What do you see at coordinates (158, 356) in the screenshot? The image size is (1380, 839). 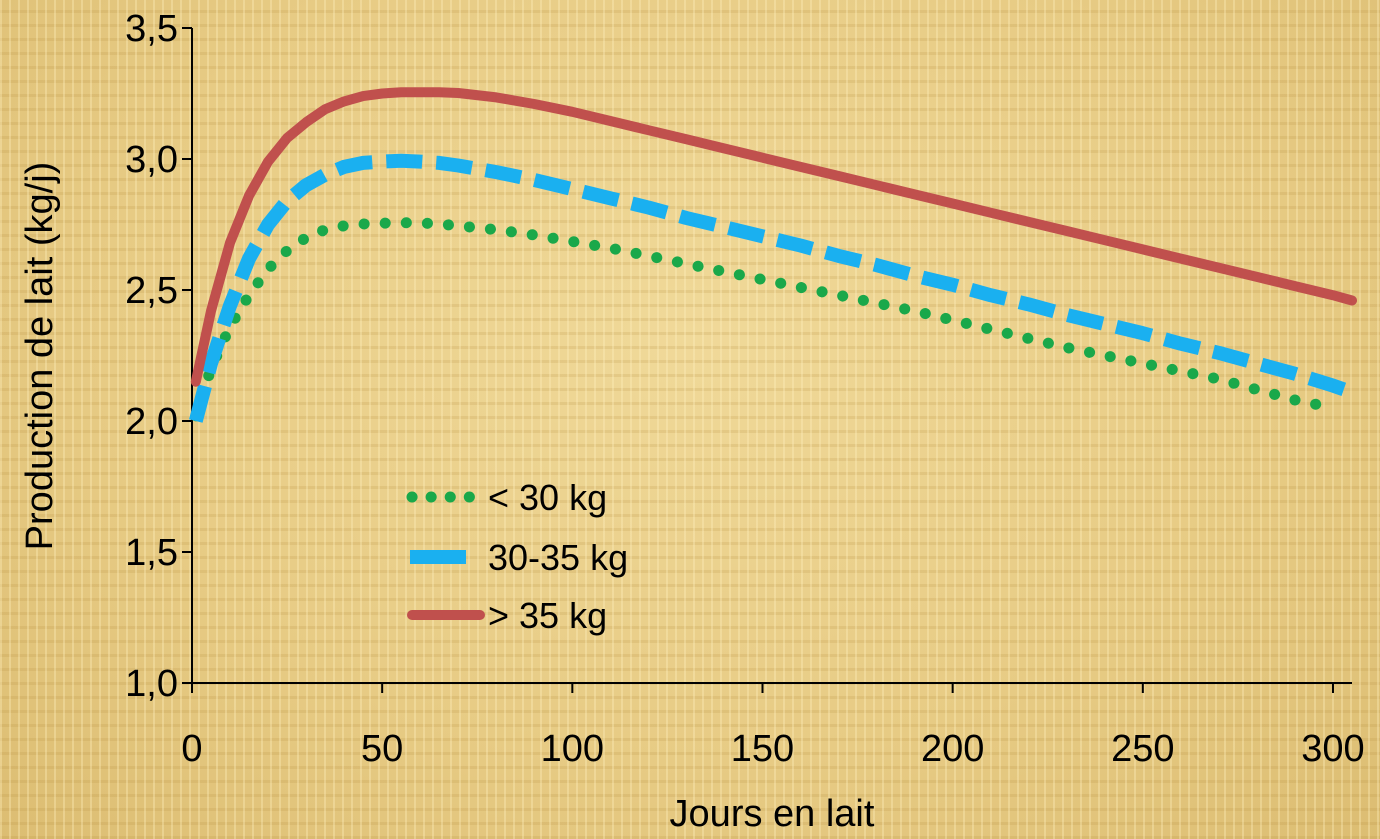 I see `y-ticks: 1,0 1,5 2,0 2,5 3,0 3,5` at bounding box center [158, 356].